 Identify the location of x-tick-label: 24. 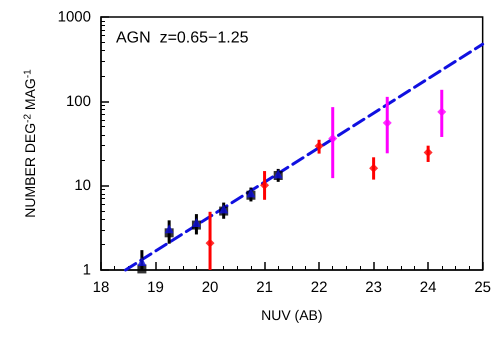
(428, 287).